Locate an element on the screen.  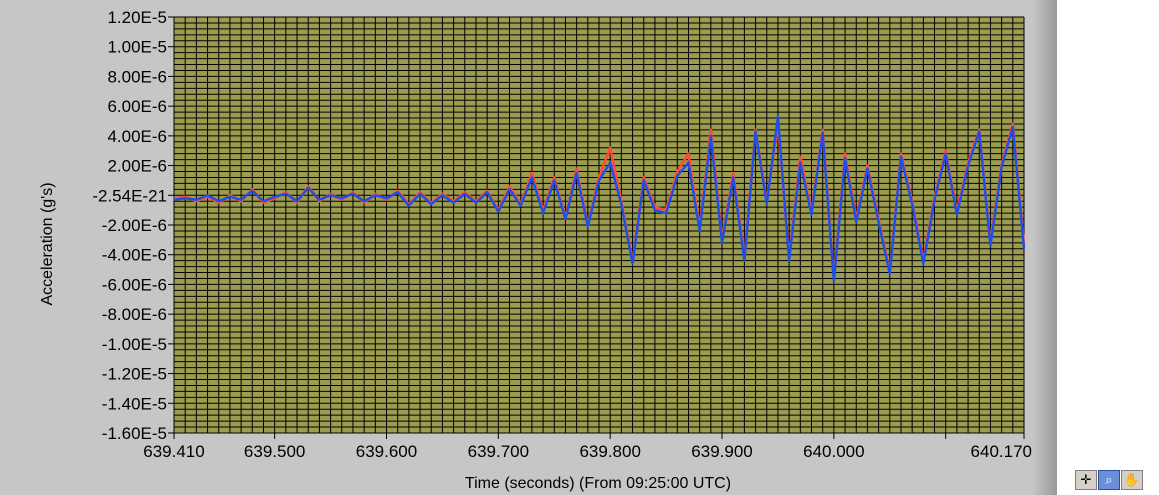
y-tick-label: -6.00E-6 is located at coordinates (134, 284).